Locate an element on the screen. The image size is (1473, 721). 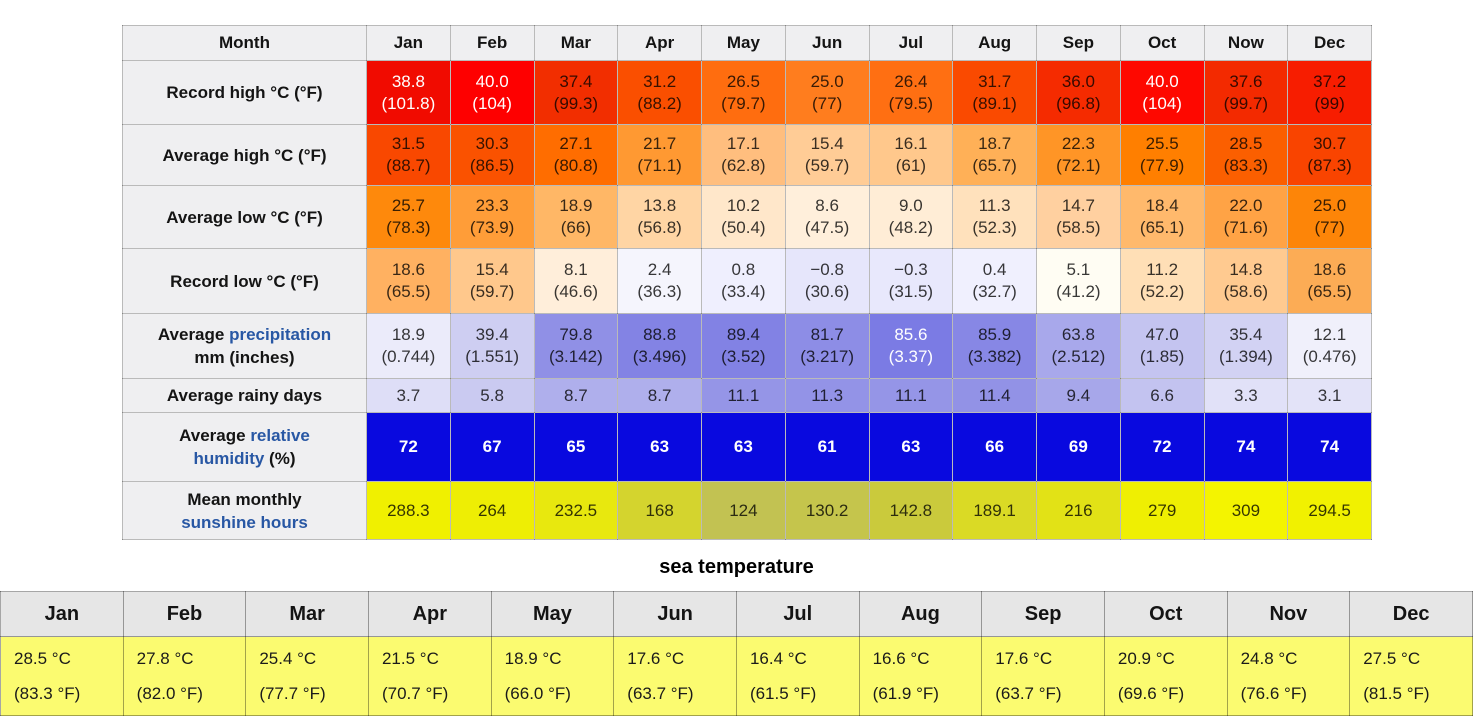
cell-humidity: 74 is located at coordinates (1329, 447).